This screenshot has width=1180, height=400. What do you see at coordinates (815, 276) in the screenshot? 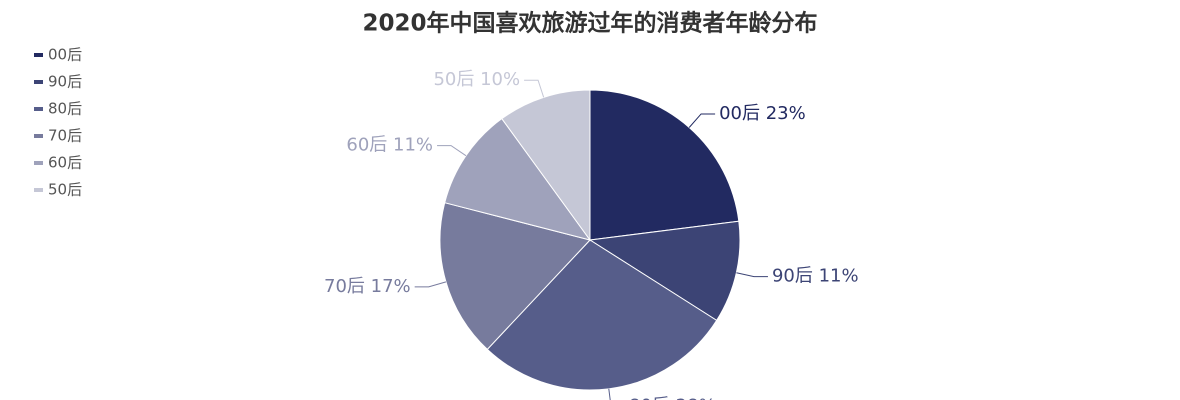
I see `data-label: 90后 11%` at bounding box center [815, 276].